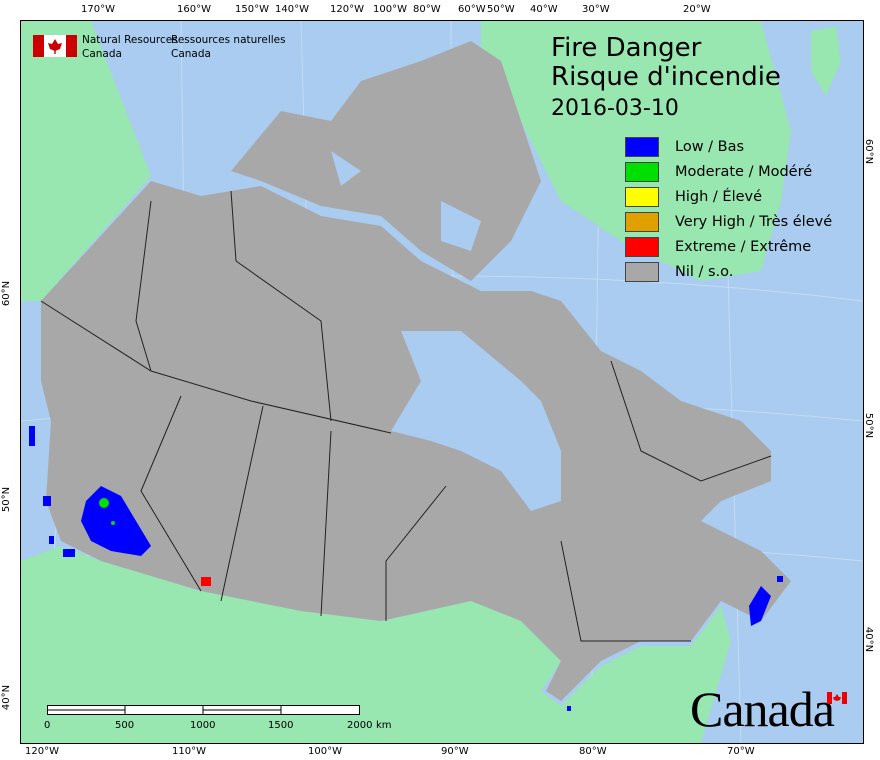 This screenshot has height=760, width=880. I want to click on legend-label: Extreme / Extrême, so click(743, 246).